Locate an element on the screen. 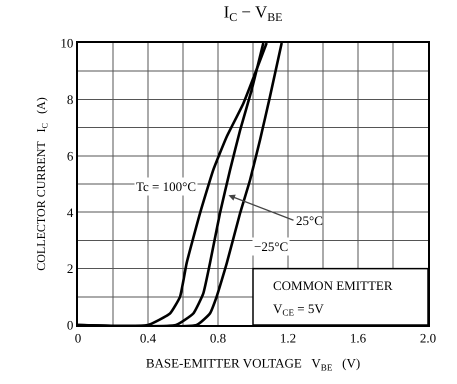 The height and width of the screenshot is (384, 457). y-tick-label: 6 is located at coordinates (70, 156).